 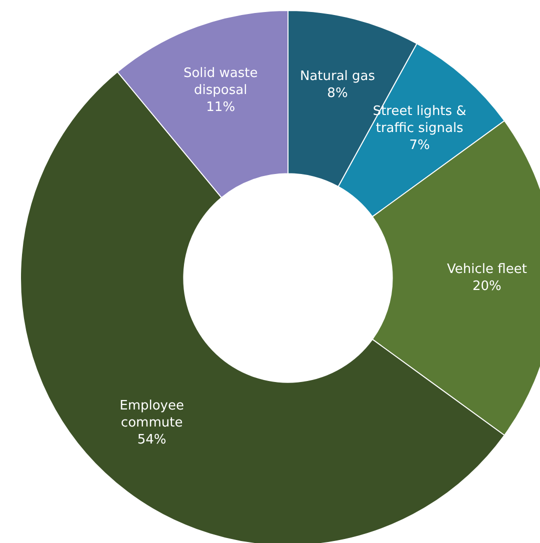 What do you see at coordinates (151, 440) in the screenshot?
I see `data-label: 54%` at bounding box center [151, 440].